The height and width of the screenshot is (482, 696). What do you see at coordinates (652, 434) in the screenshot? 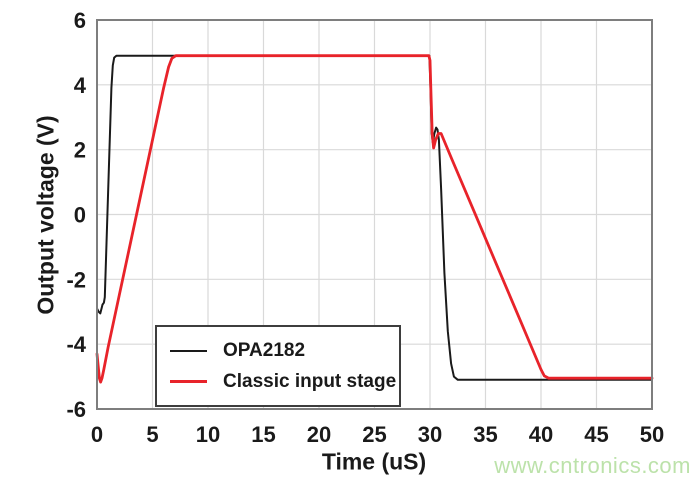
I see `x-tick-label: 50` at bounding box center [652, 434].